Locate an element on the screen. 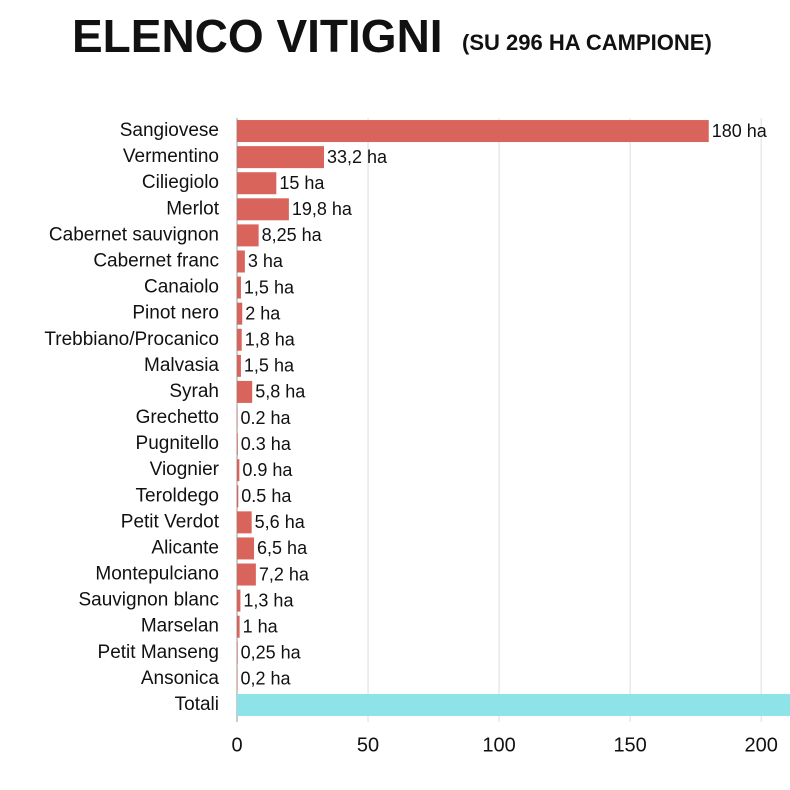 The width and height of the screenshot is (790, 790). value-label: 1,8 ha is located at coordinates (270, 339).